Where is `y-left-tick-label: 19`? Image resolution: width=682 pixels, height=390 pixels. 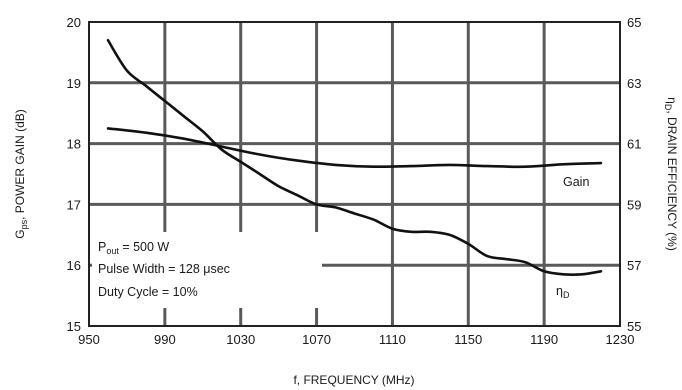 y-left-tick-label: 19 is located at coordinates (74, 83).